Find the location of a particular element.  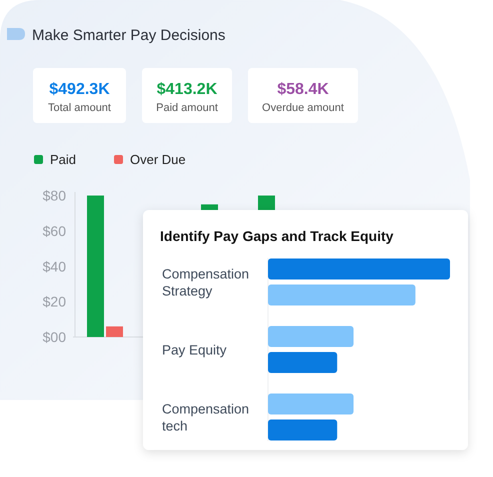

y-tick-label: $60 is located at coordinates (54, 230).